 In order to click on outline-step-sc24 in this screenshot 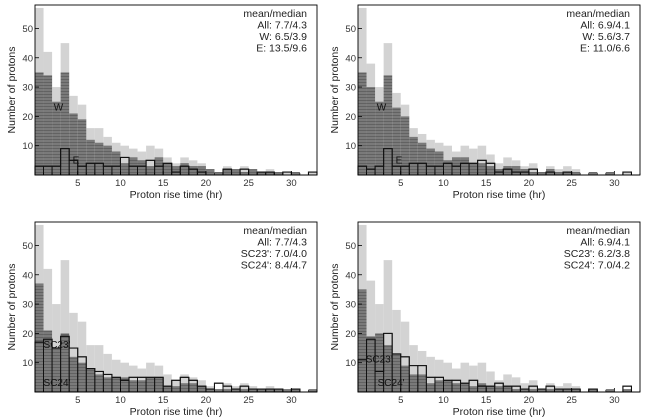, I will do `click(175, 364)`.